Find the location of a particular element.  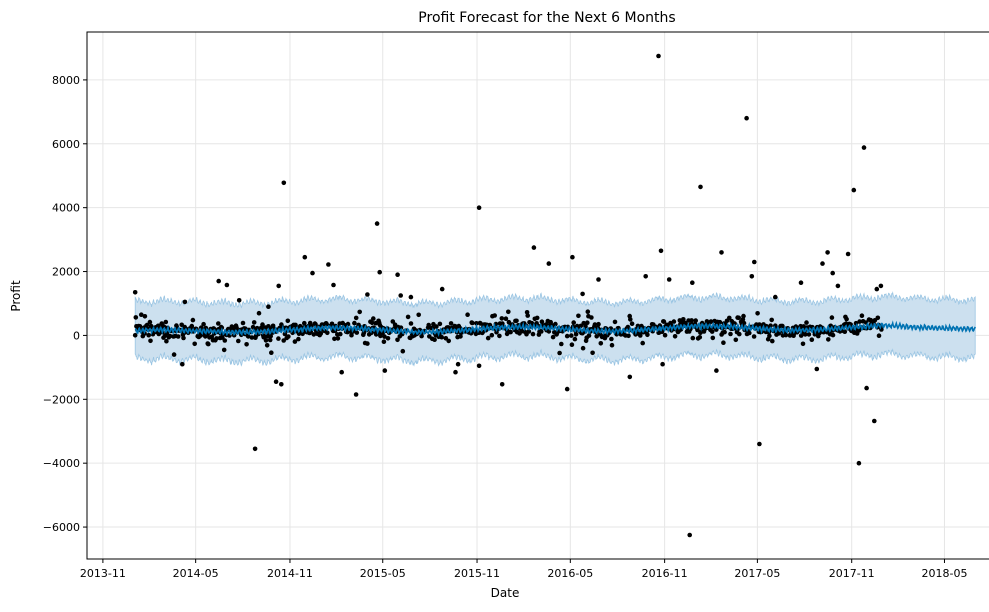

x-tick-label: 2016-05 is located at coordinates (570, 573).